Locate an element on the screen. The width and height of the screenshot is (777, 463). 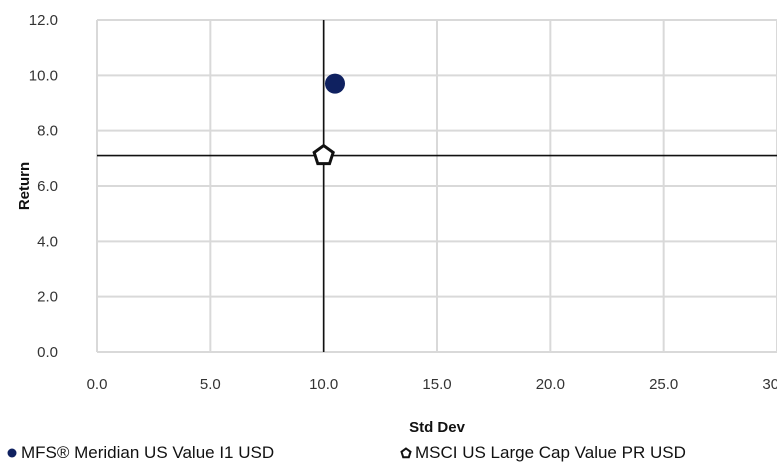
x-axis-title: Std Dev is located at coordinates (437, 427).